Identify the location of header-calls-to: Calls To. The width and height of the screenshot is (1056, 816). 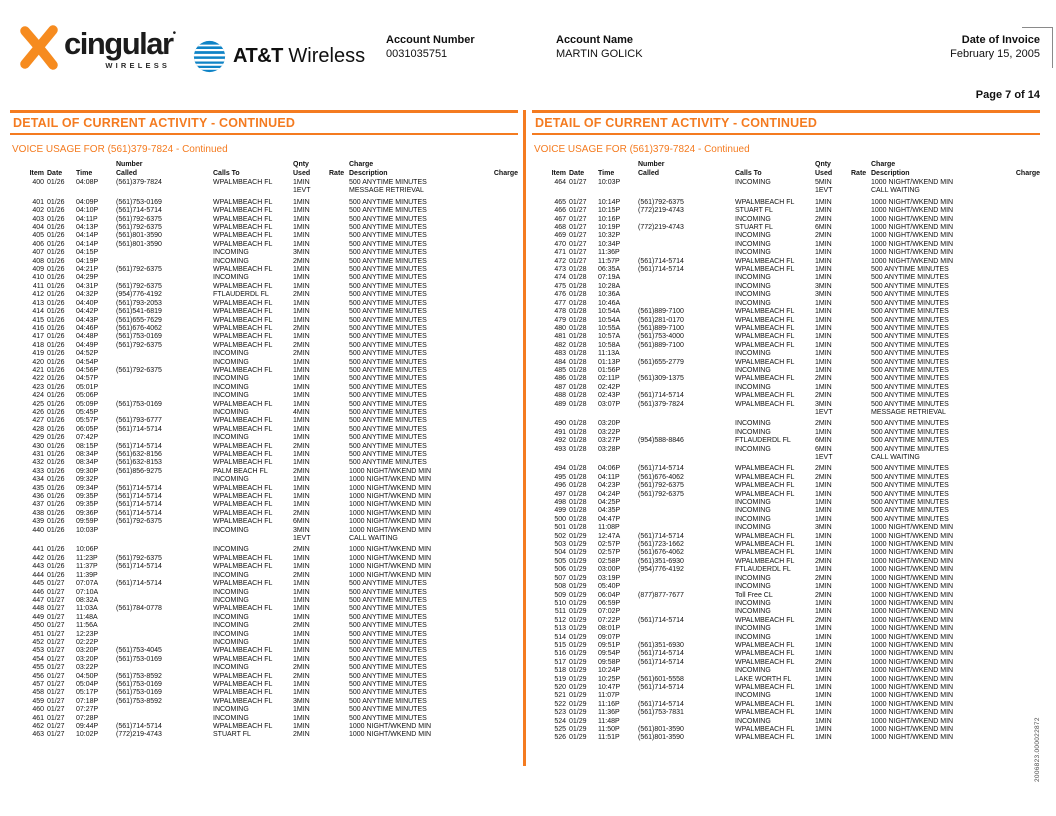
(748, 173).